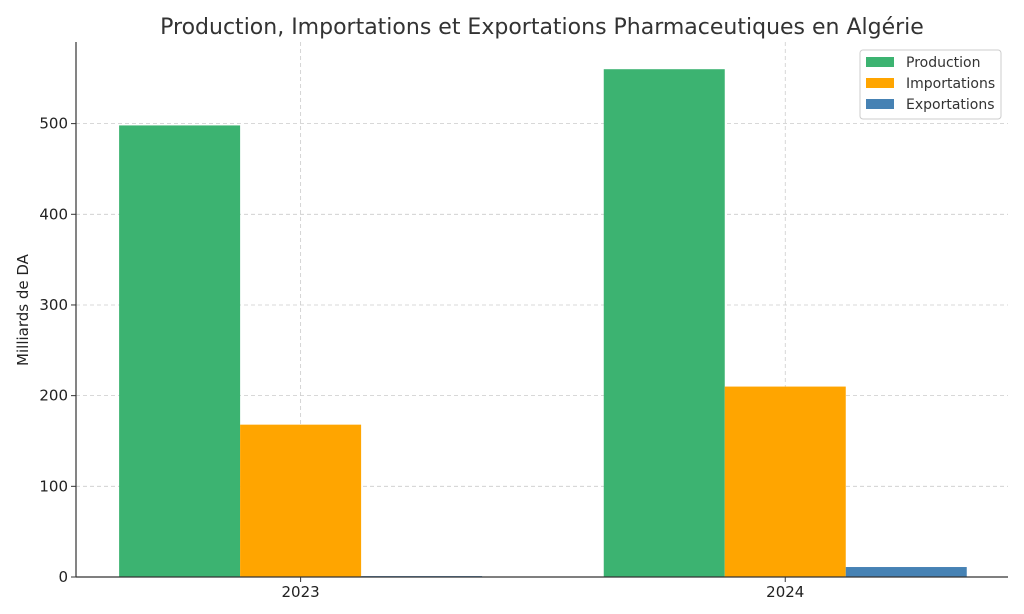 Image resolution: width=1024 pixels, height=614 pixels. I want to click on bar-exportations-2024, so click(906, 572).